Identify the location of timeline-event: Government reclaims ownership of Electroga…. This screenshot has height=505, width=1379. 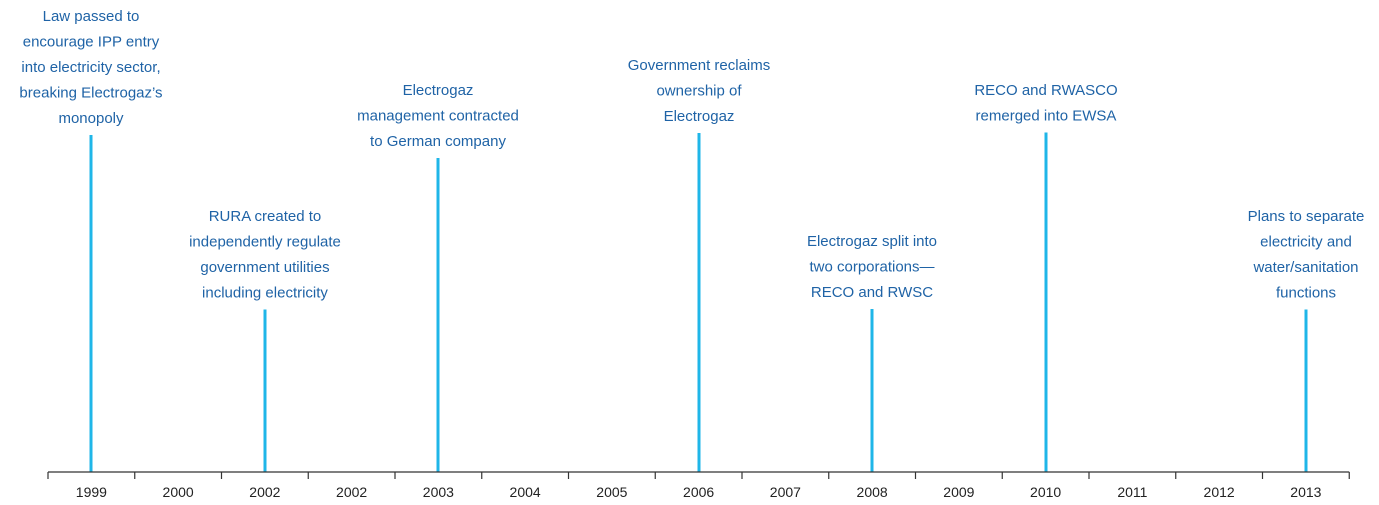
(699, 264).